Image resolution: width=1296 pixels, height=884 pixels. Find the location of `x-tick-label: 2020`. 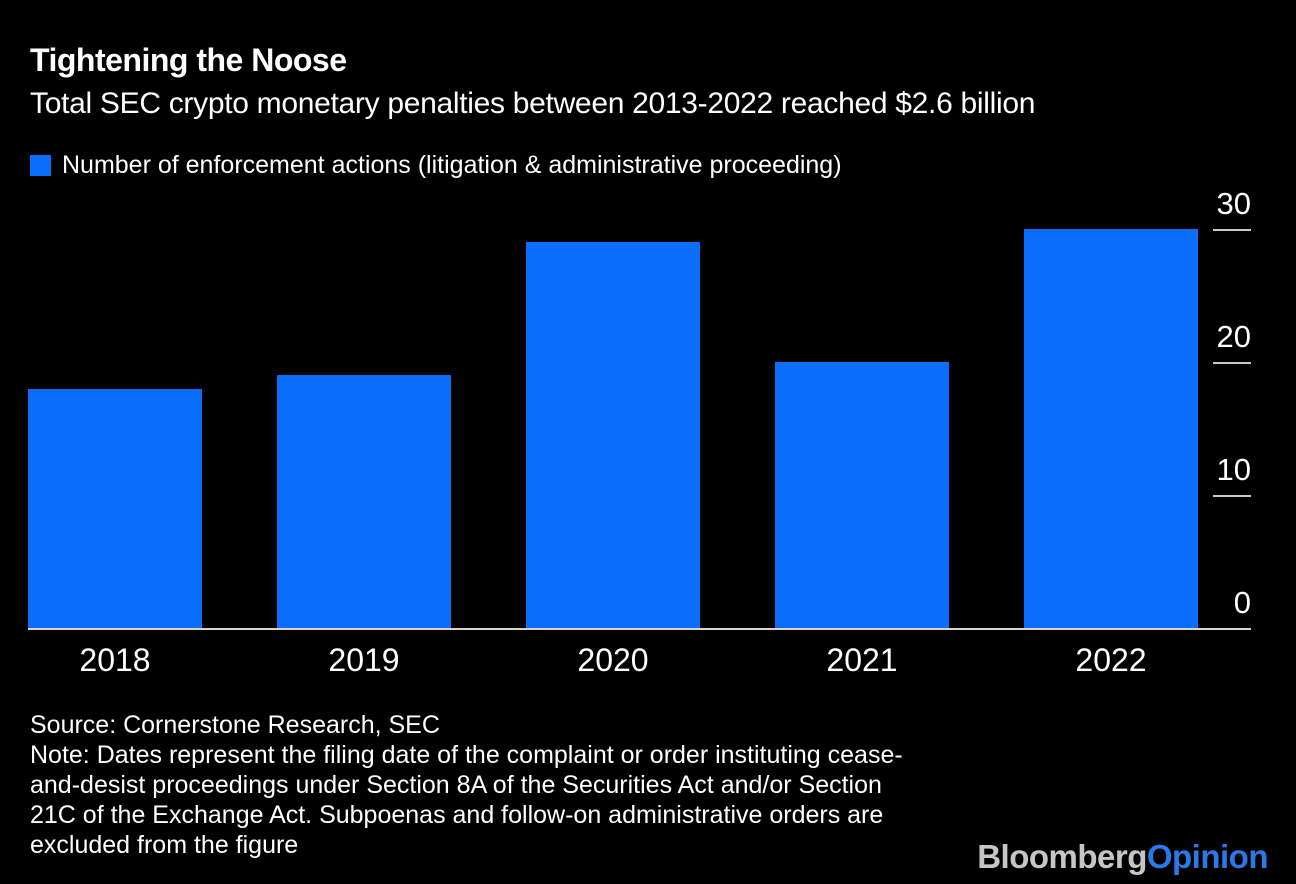

x-tick-label: 2020 is located at coordinates (613, 660).